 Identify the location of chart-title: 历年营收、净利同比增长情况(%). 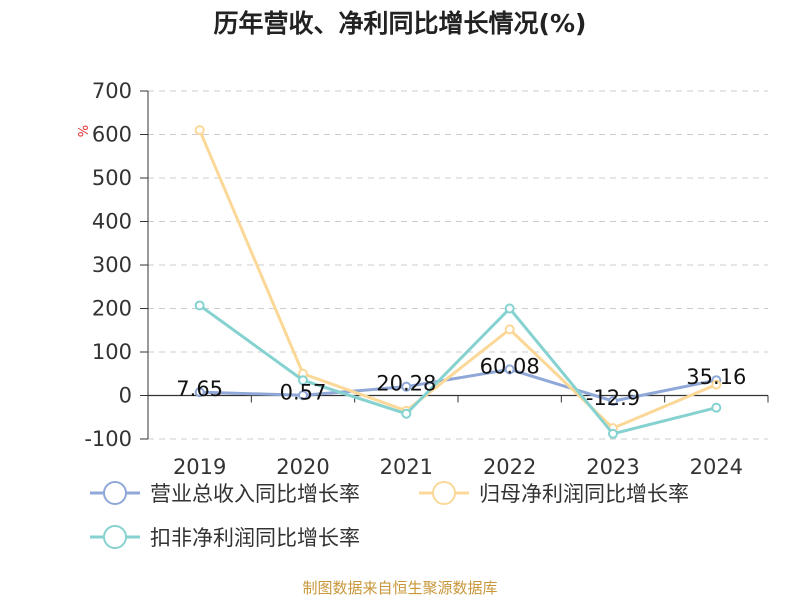
(400, 23).